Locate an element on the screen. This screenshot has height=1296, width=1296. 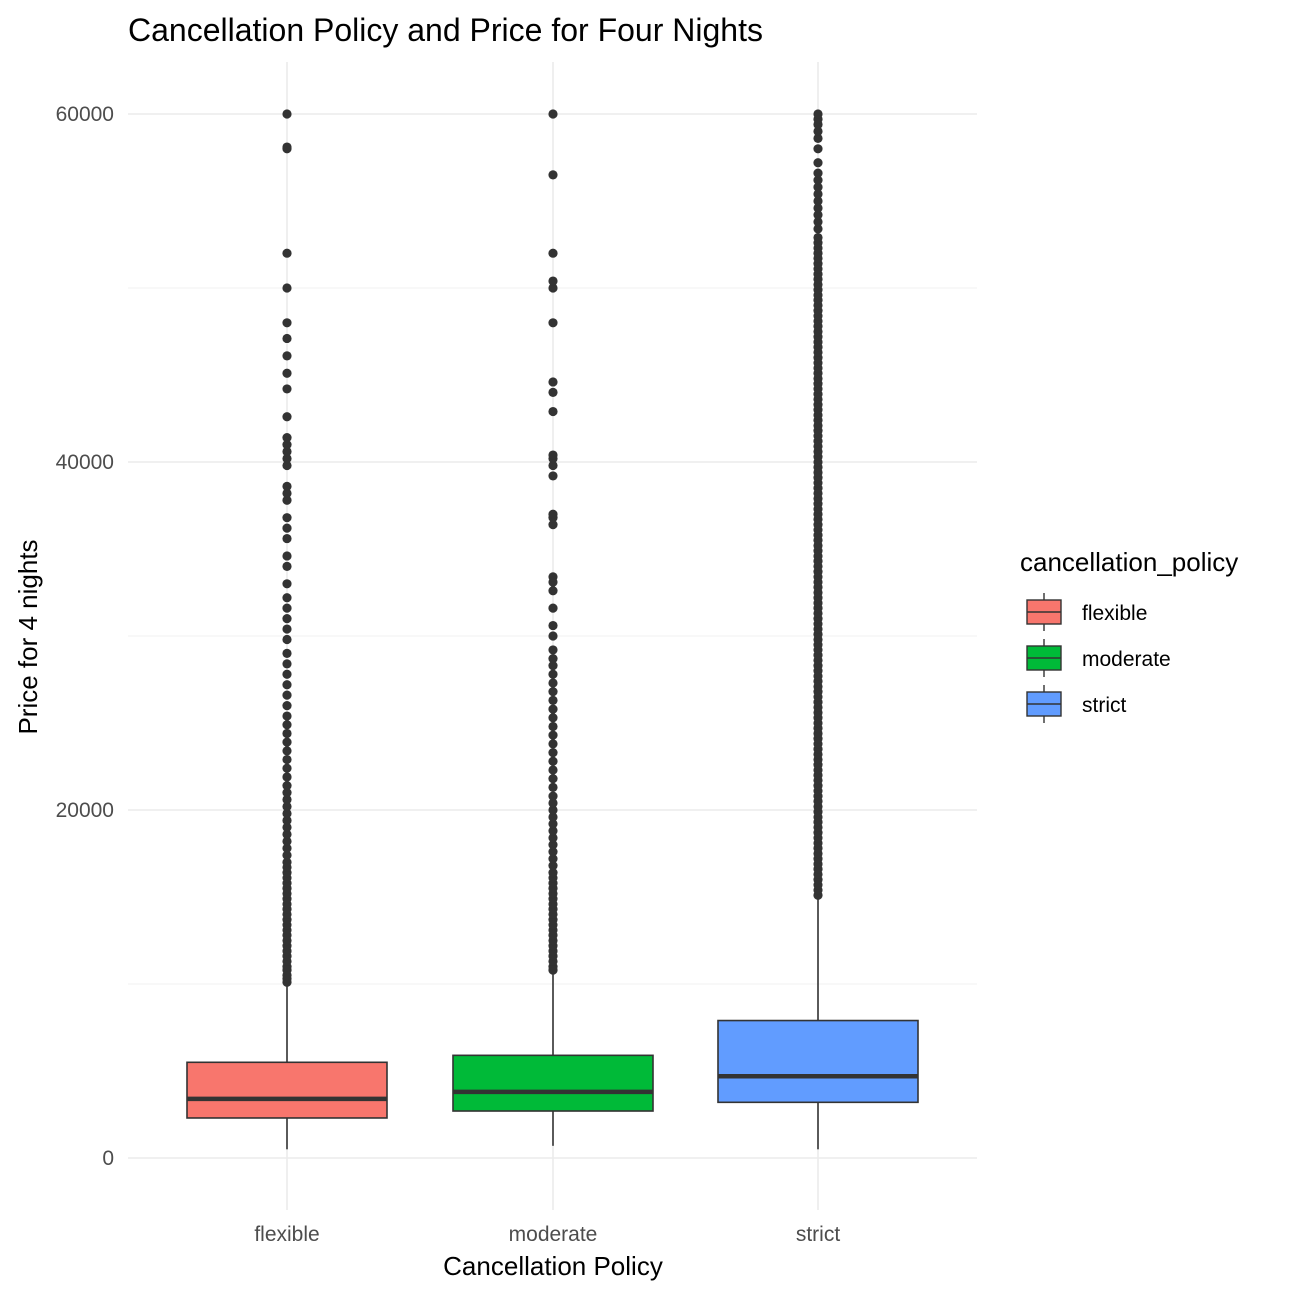
x-axis-ticks: flexible moderate strict is located at coordinates (547, 1234).